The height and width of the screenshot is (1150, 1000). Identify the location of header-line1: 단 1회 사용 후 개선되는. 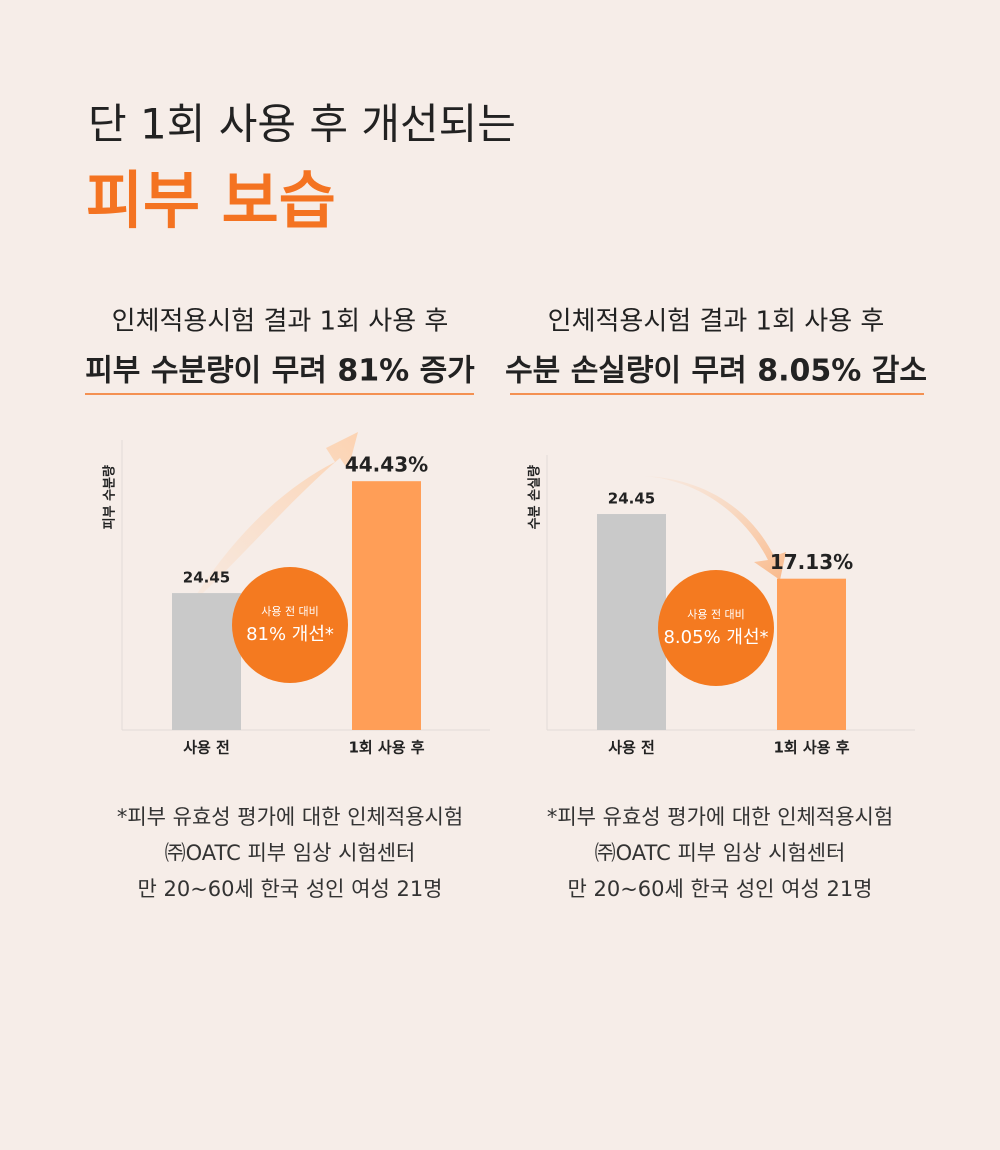
(302, 124).